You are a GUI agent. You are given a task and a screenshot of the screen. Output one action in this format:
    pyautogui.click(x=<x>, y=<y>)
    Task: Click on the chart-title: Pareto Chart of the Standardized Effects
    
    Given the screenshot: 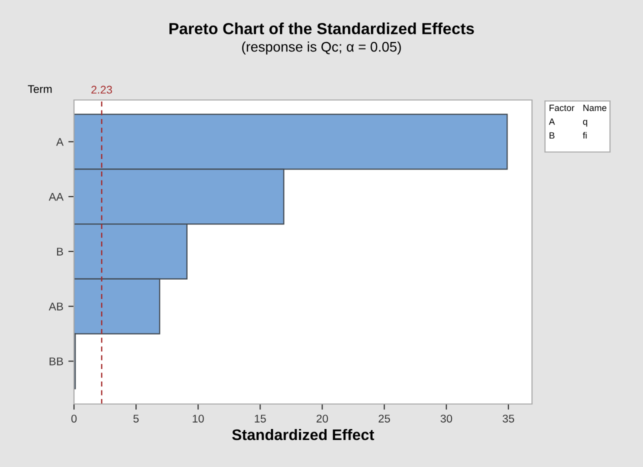 What is the action you would take?
    pyautogui.click(x=321, y=28)
    